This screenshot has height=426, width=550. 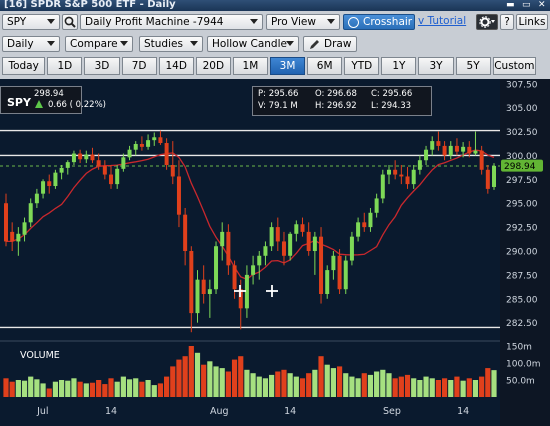 What do you see at coordinates (325, 66) in the screenshot?
I see `range-tab-6m: 6M` at bounding box center [325, 66].